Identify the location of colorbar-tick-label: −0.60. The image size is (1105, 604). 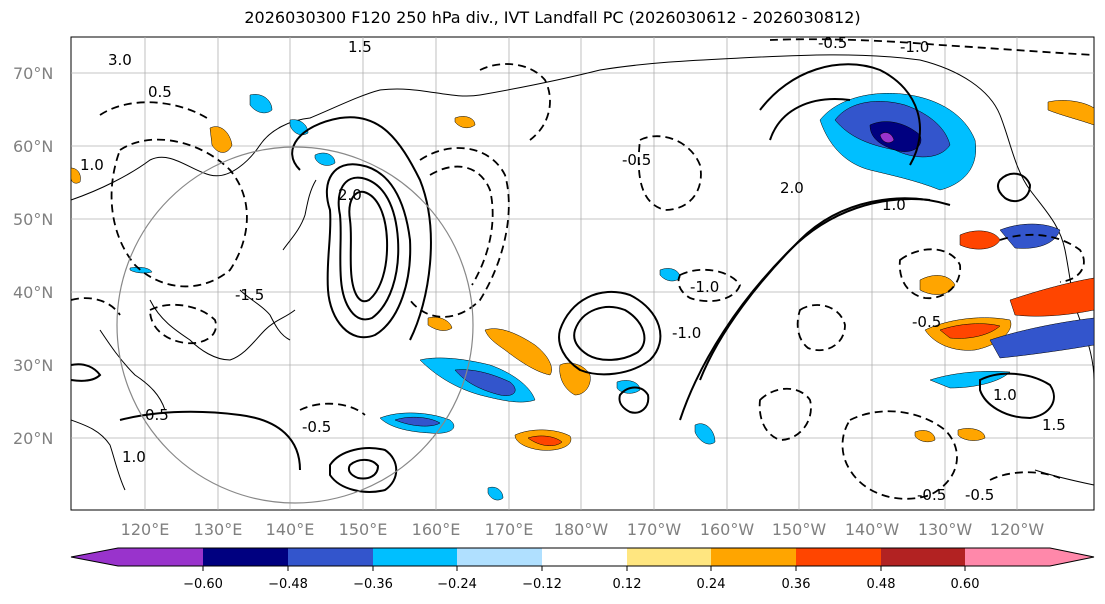
(203, 584).